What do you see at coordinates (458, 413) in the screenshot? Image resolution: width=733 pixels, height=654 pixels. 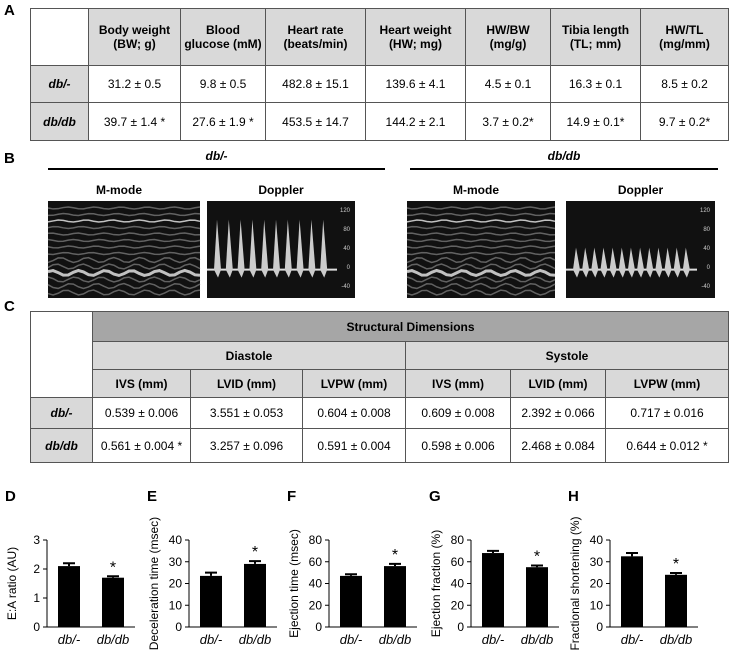 I see `cell: 0.609 ± 0.008` at bounding box center [458, 413].